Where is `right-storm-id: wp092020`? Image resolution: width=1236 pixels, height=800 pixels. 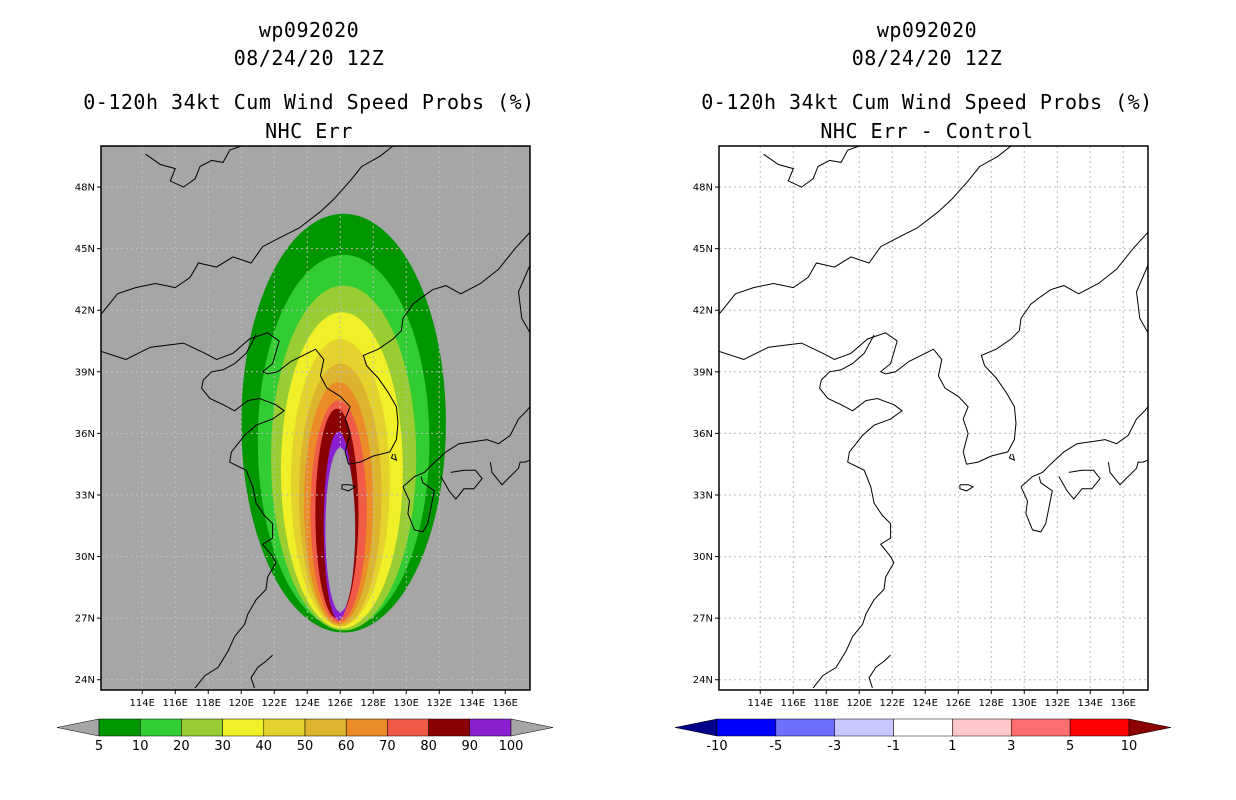 right-storm-id: wp092020 is located at coordinates (927, 30).